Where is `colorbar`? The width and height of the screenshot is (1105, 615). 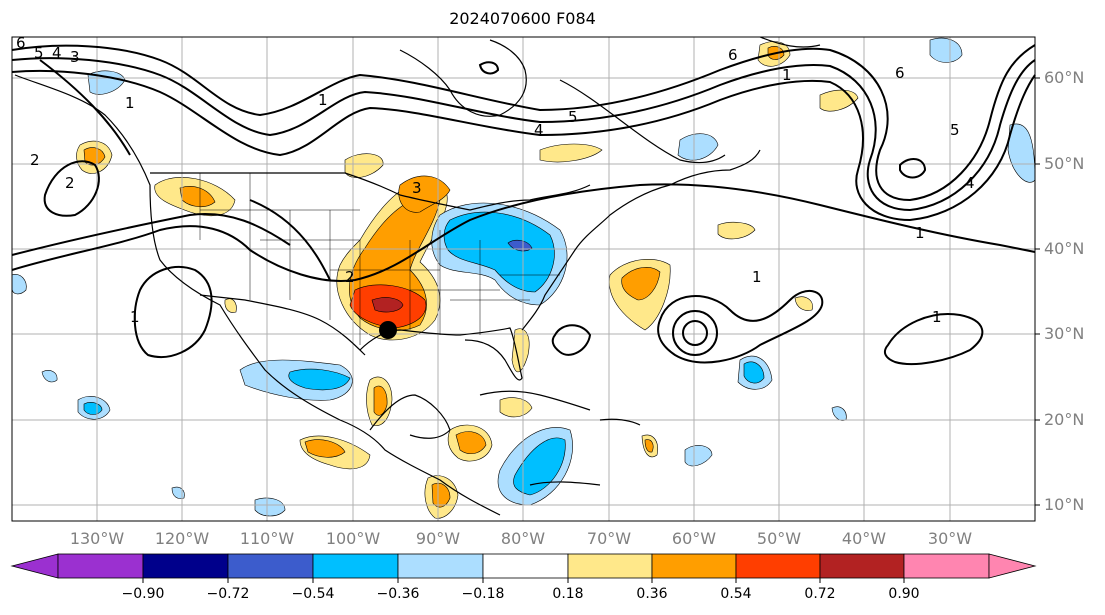 colorbar is located at coordinates (523, 568).